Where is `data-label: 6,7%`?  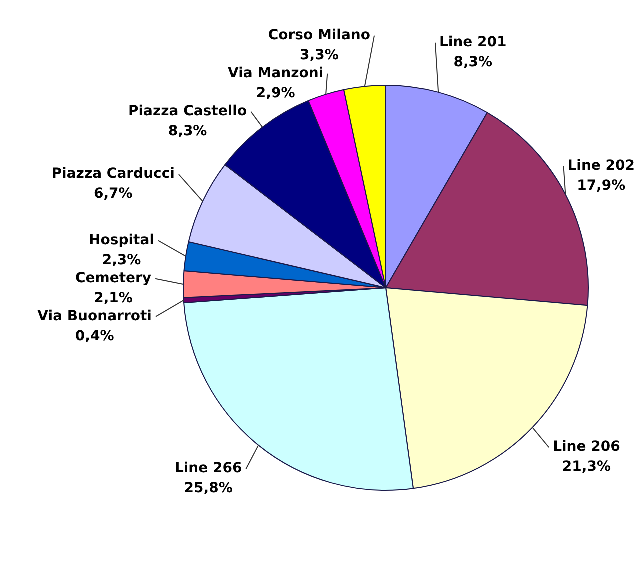
data-label: 6,7% is located at coordinates (113, 194).